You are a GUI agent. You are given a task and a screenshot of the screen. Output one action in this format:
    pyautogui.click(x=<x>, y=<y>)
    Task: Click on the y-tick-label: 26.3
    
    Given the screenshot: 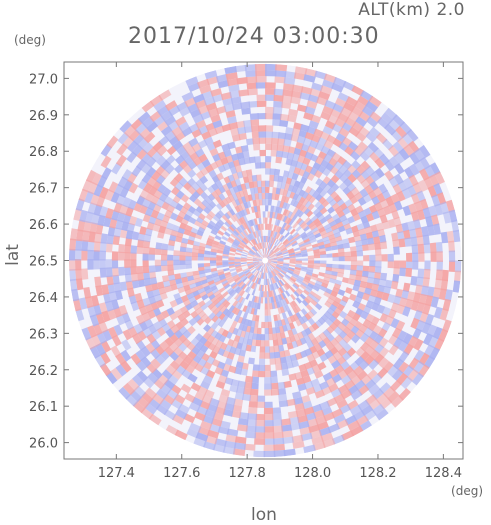 What is the action you would take?
    pyautogui.click(x=43, y=334)
    